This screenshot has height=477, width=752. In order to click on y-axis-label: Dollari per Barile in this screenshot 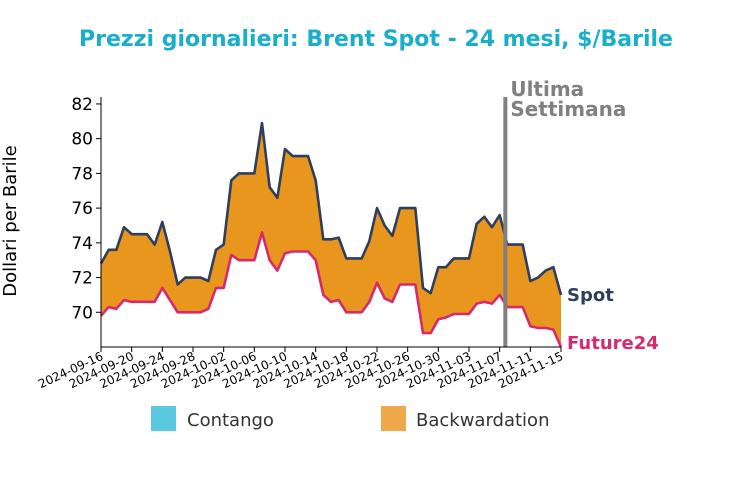, I will do `click(10, 221)`.